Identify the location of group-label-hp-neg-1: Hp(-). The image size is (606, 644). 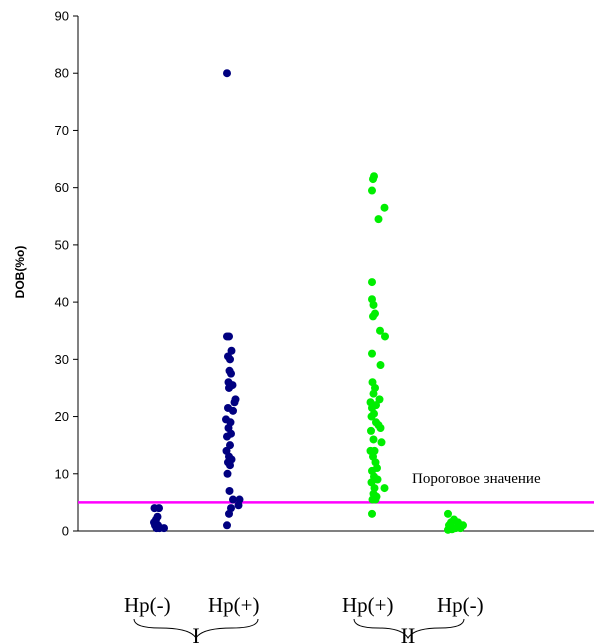
(147, 605).